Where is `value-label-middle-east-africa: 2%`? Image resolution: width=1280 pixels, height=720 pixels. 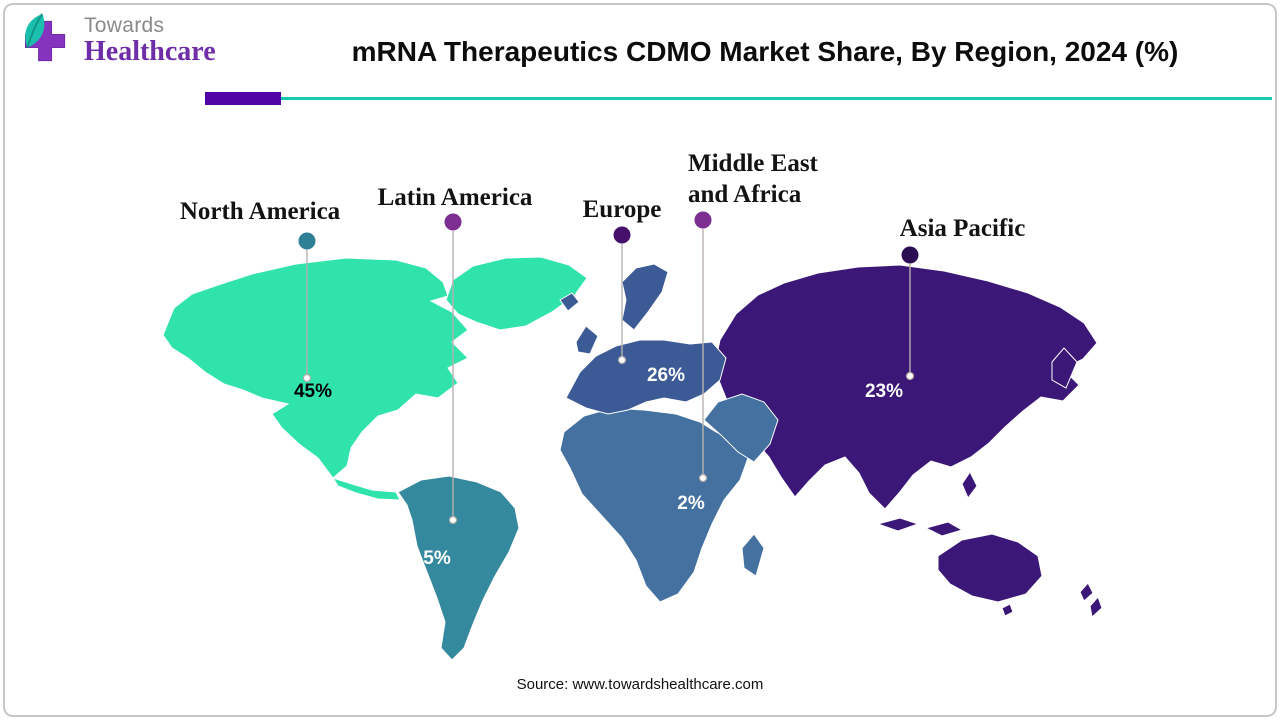
value-label-middle-east-africa: 2% is located at coordinates (691, 503).